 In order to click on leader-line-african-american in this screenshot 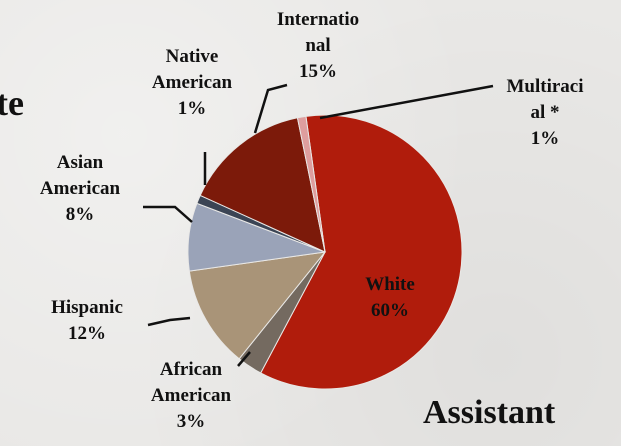, I will do `click(244, 359)`.